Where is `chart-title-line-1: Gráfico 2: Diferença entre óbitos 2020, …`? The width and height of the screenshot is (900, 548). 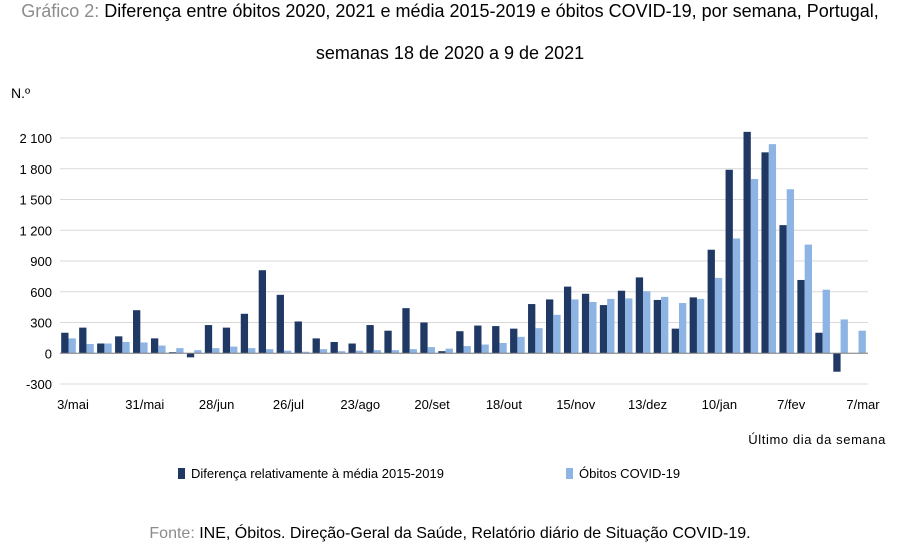 chart-title-line-1: Gráfico 2: Diferença entre óbitos 2020, … is located at coordinates (450, 11).